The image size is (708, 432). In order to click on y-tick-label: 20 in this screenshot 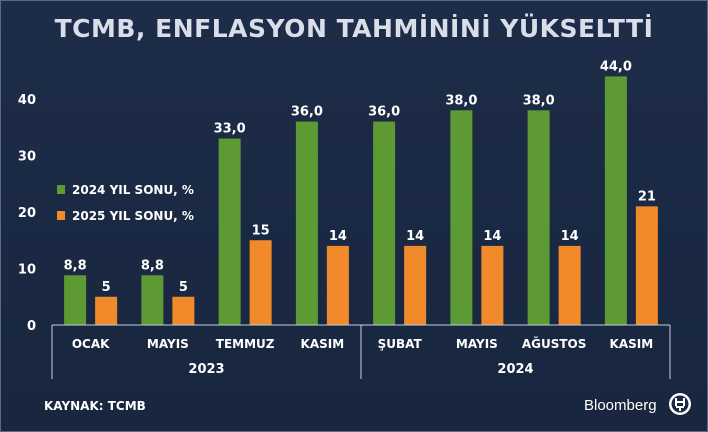, I will do `click(27, 213)`.